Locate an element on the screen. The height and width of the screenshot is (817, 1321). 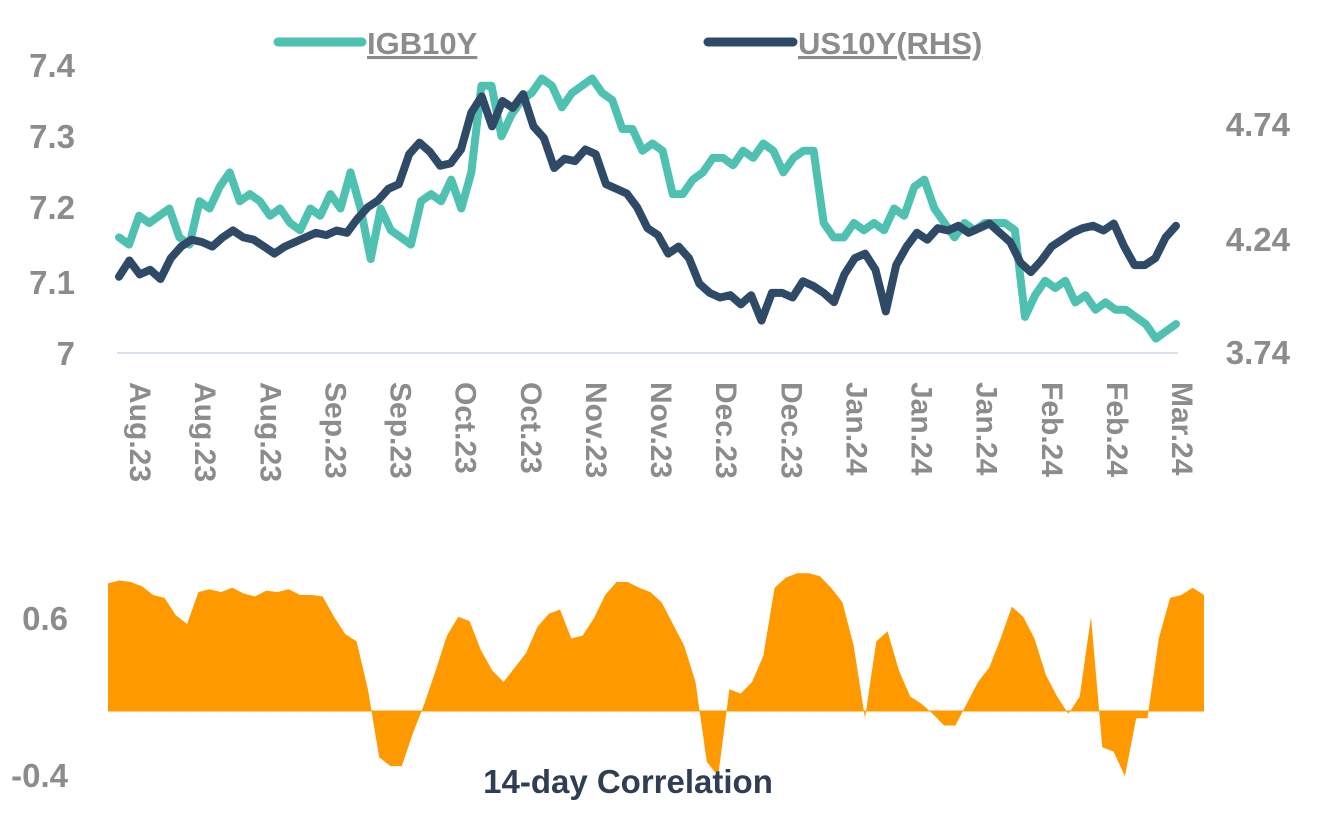
right-axis-tick: 4.24 is located at coordinates (1258, 239).